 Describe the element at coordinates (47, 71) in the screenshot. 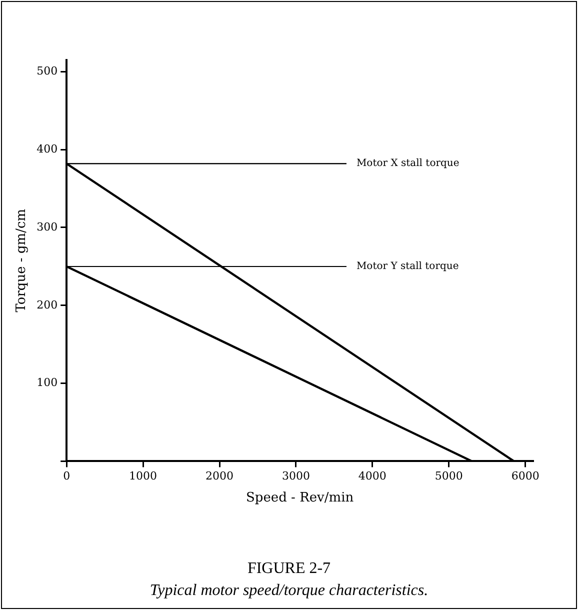

I see `y-tick-label: 500` at that location.